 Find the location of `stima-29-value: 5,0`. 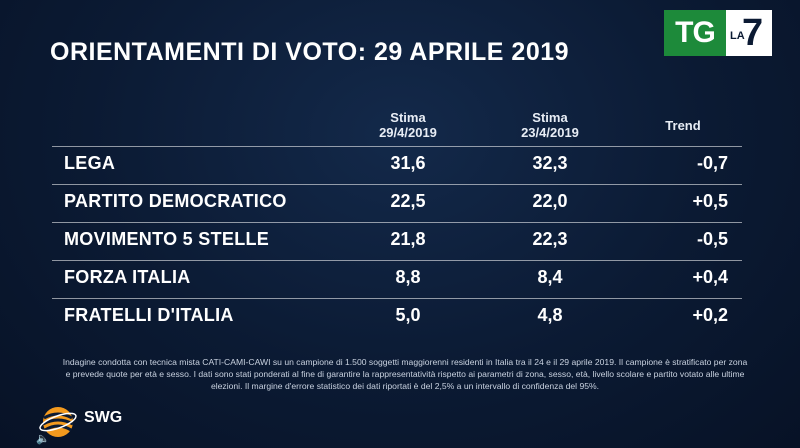

stima-29-value: 5,0 is located at coordinates (408, 315).